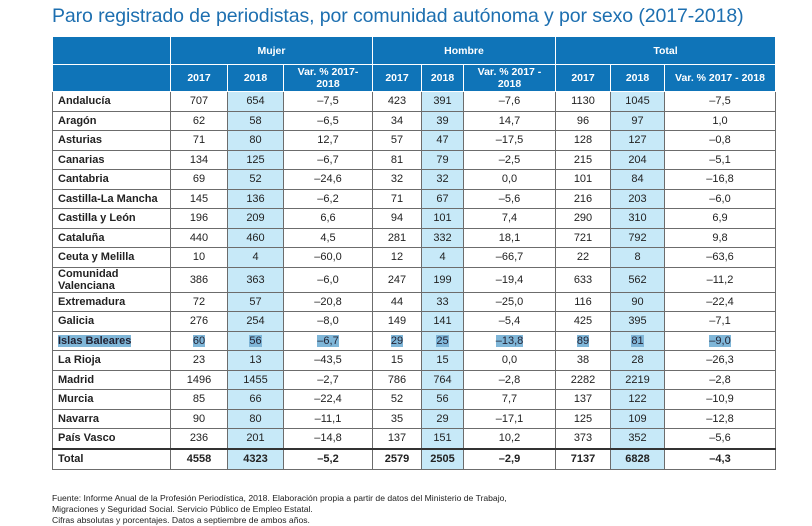 Image resolution: width=812 pixels, height=526 pixels. What do you see at coordinates (255, 321) in the screenshot?
I see `table-cell: 254` at bounding box center [255, 321].